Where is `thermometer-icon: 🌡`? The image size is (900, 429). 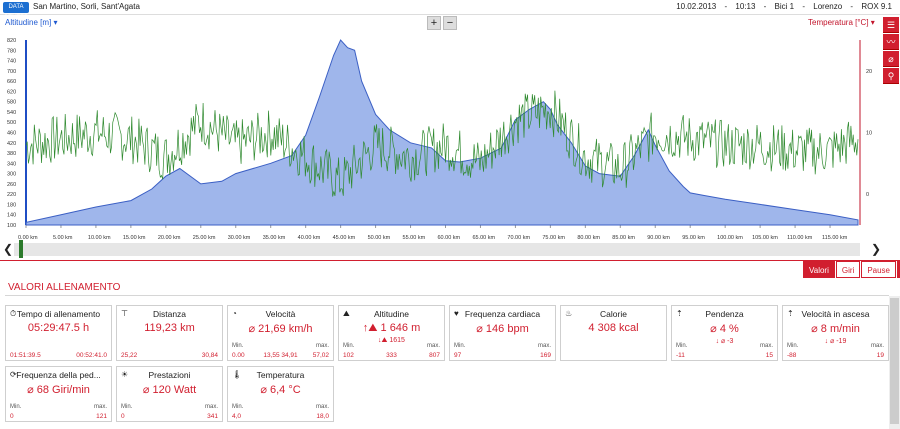 thermometer-icon: 🌡 is located at coordinates (237, 374).